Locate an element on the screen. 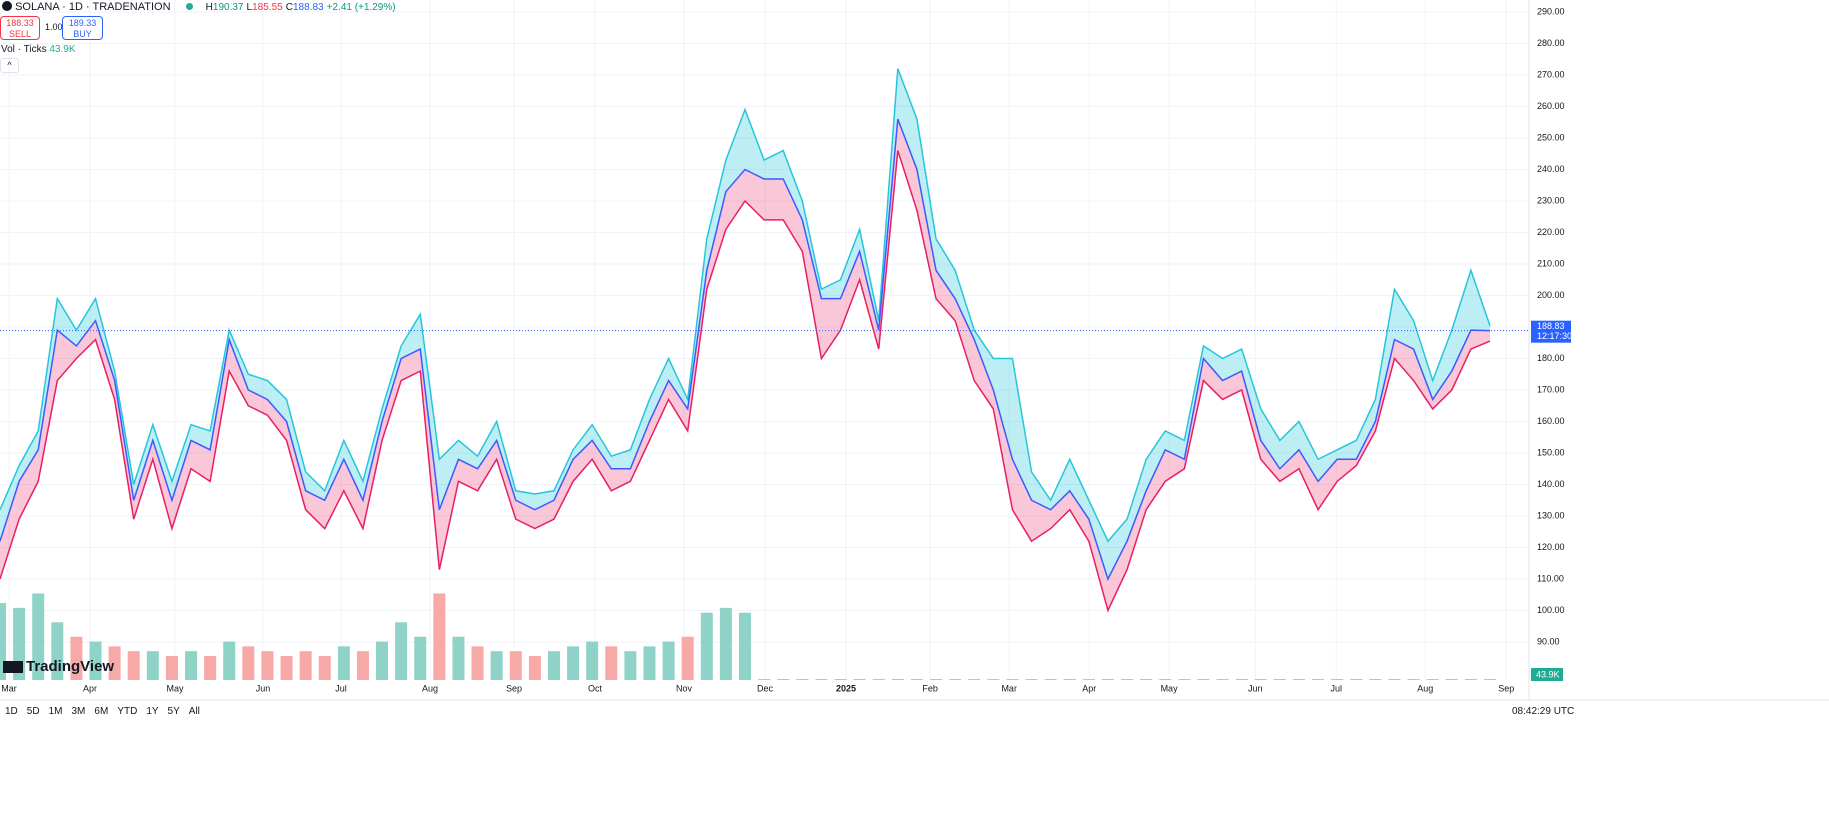 The width and height of the screenshot is (1829, 840). range-button: All is located at coordinates (194, 711).